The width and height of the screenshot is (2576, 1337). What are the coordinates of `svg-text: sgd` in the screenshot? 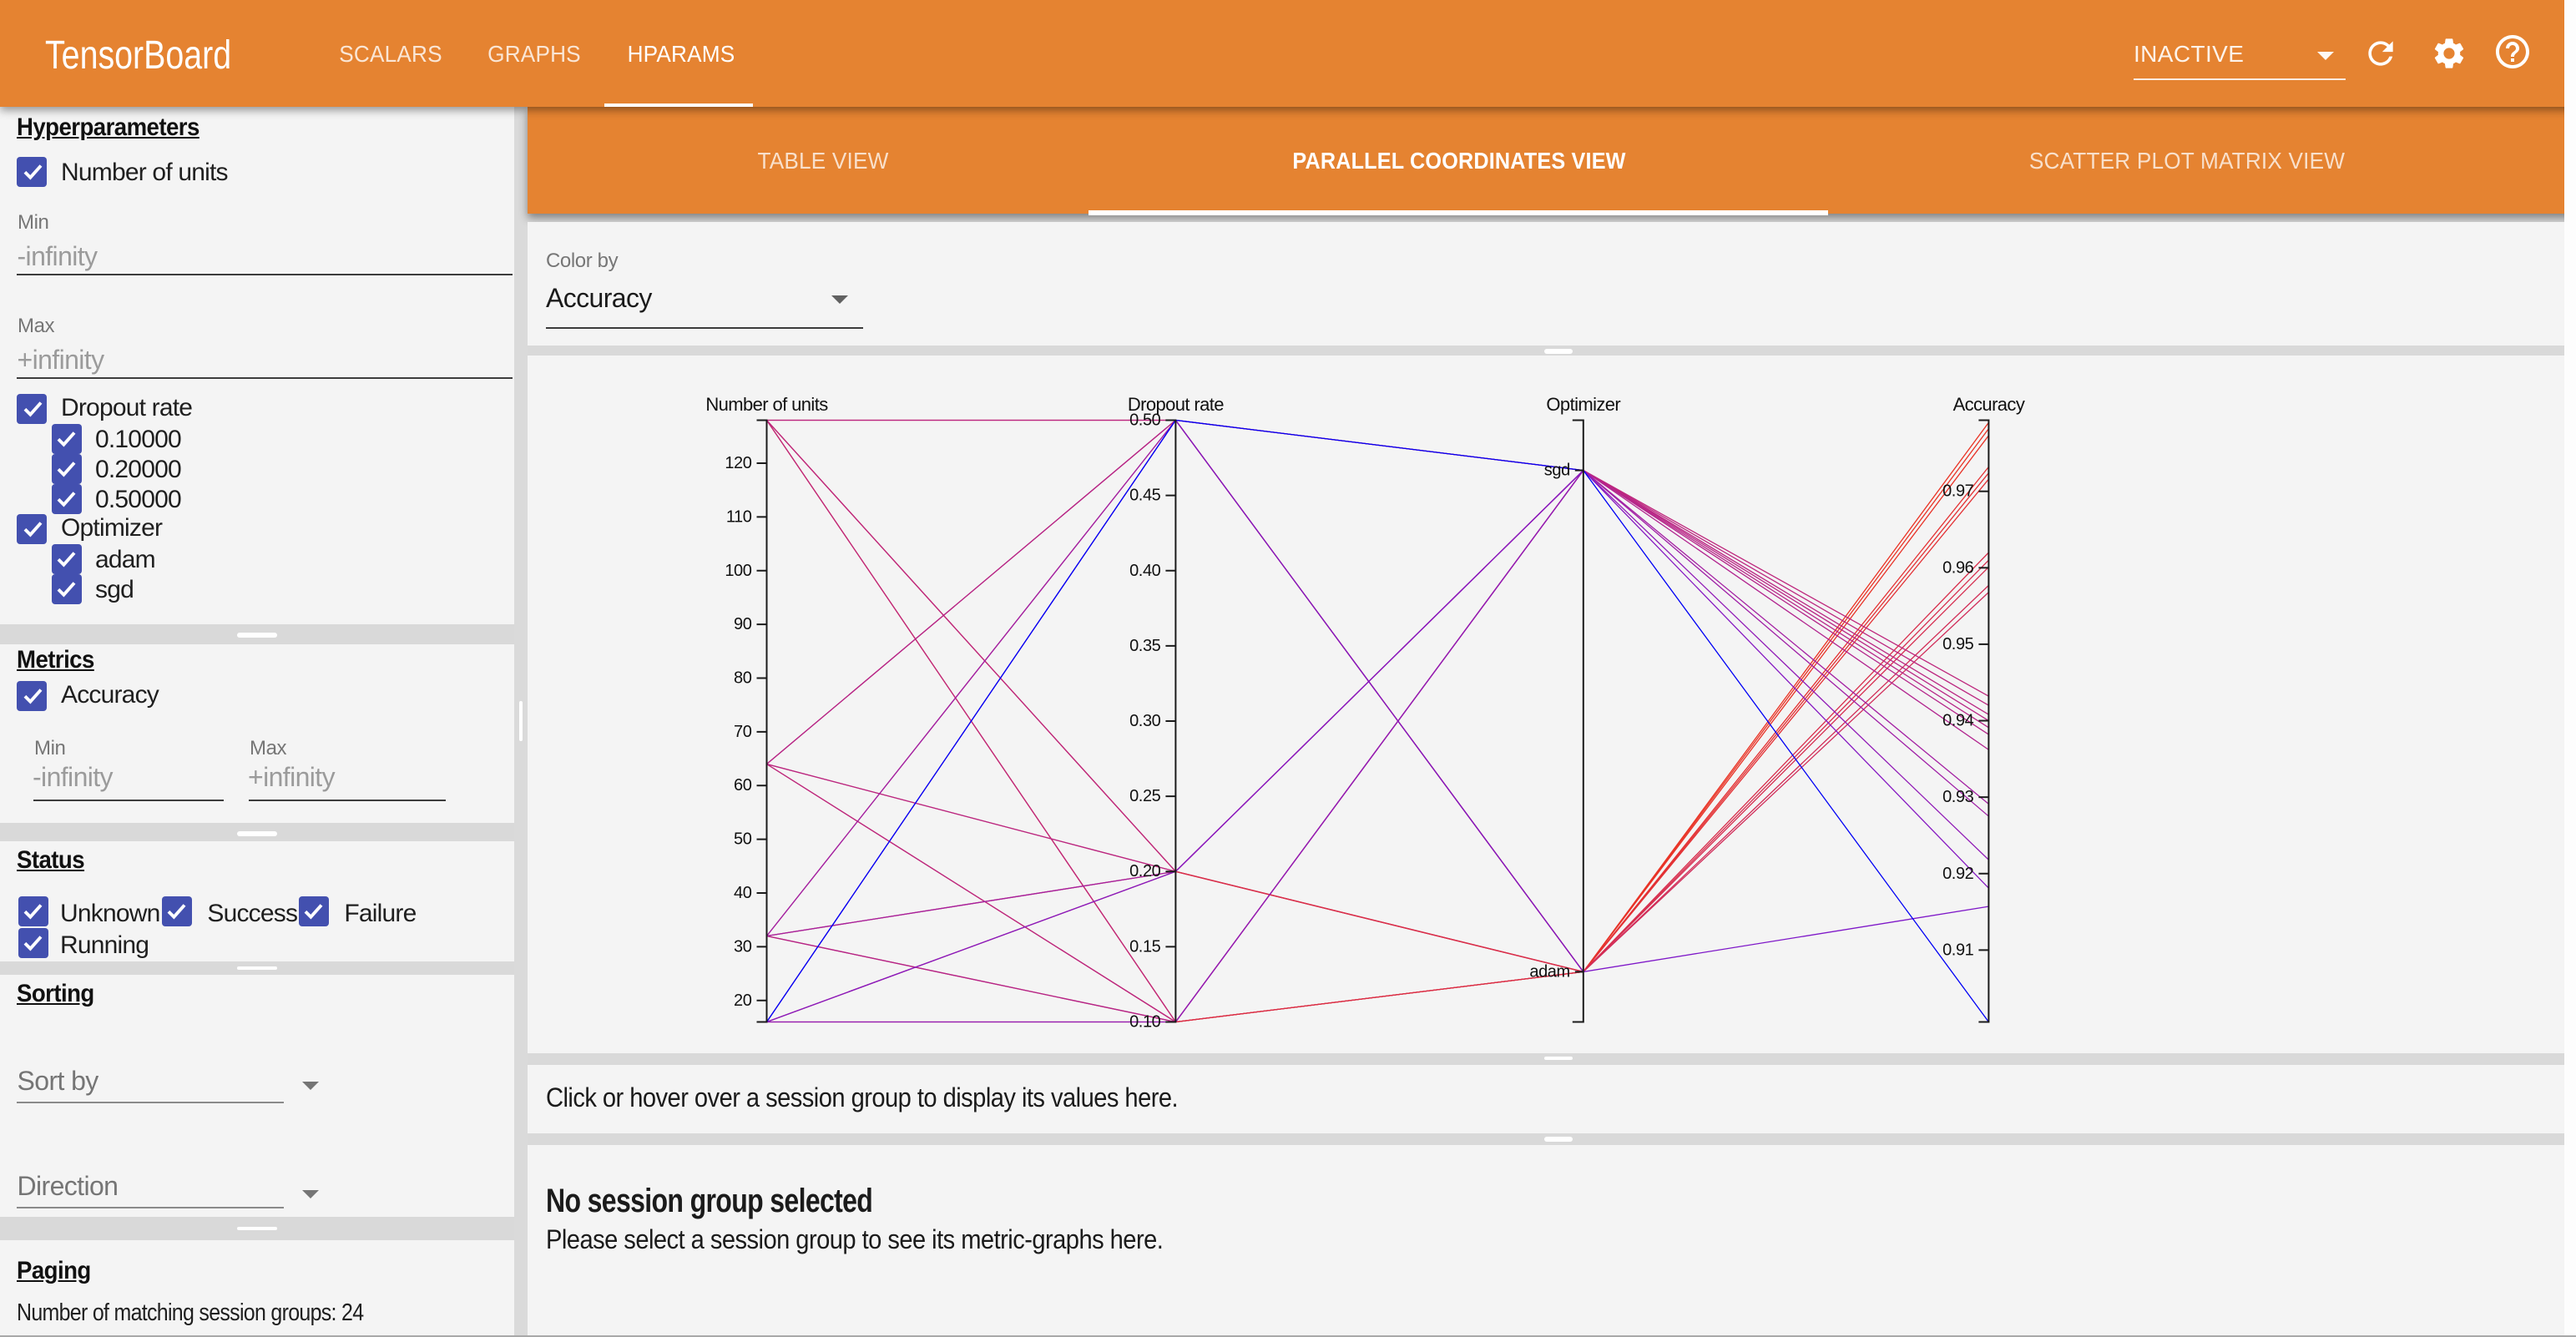 It's located at (1557, 471).